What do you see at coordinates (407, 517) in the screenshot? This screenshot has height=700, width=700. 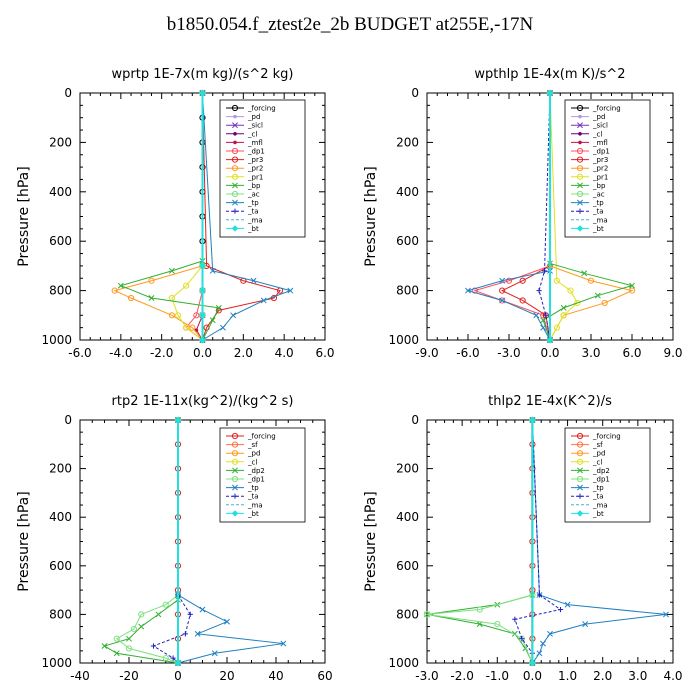 I see `y-tick-label: 400` at bounding box center [407, 517].